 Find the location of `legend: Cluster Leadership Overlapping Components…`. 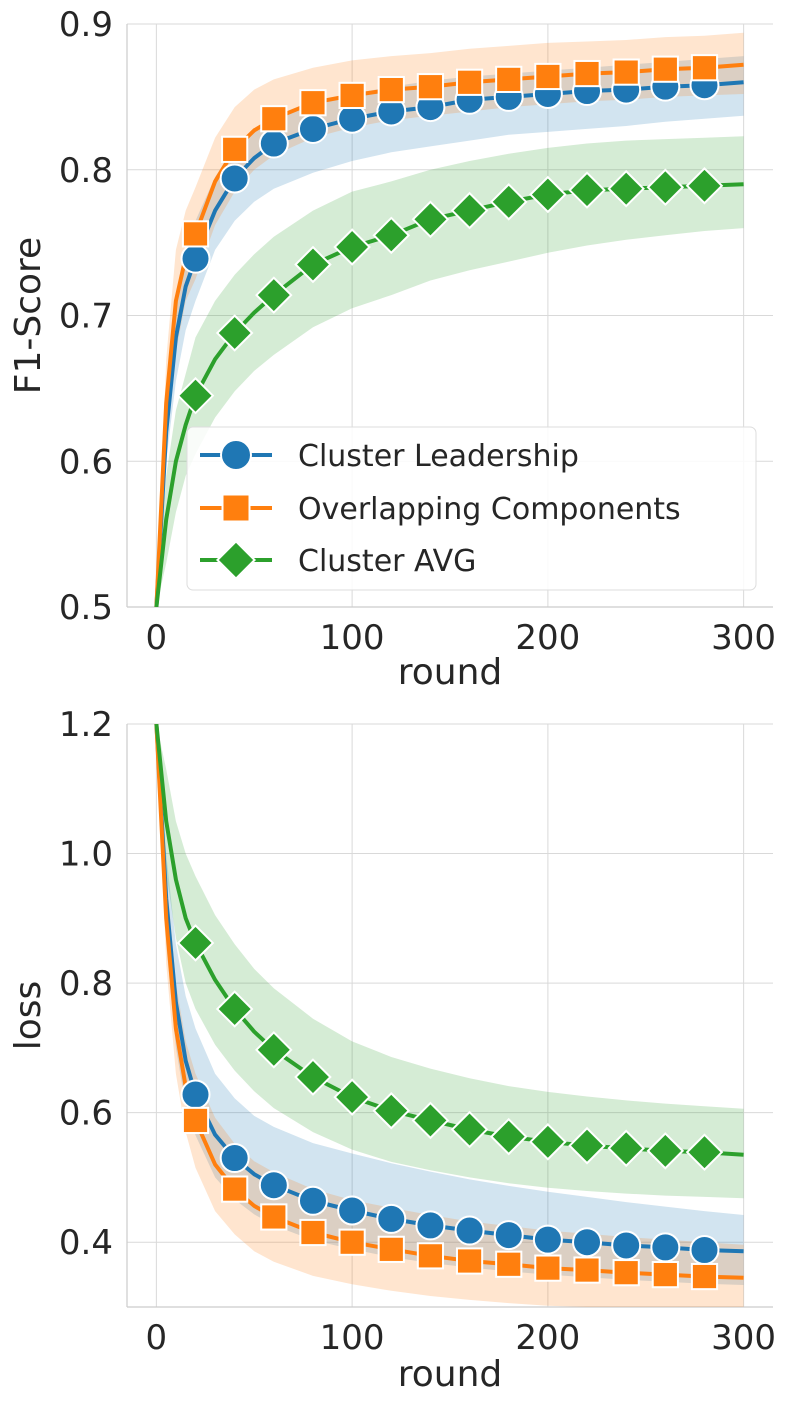

legend: Cluster Leadership Overlapping Components… is located at coordinates (471, 508).